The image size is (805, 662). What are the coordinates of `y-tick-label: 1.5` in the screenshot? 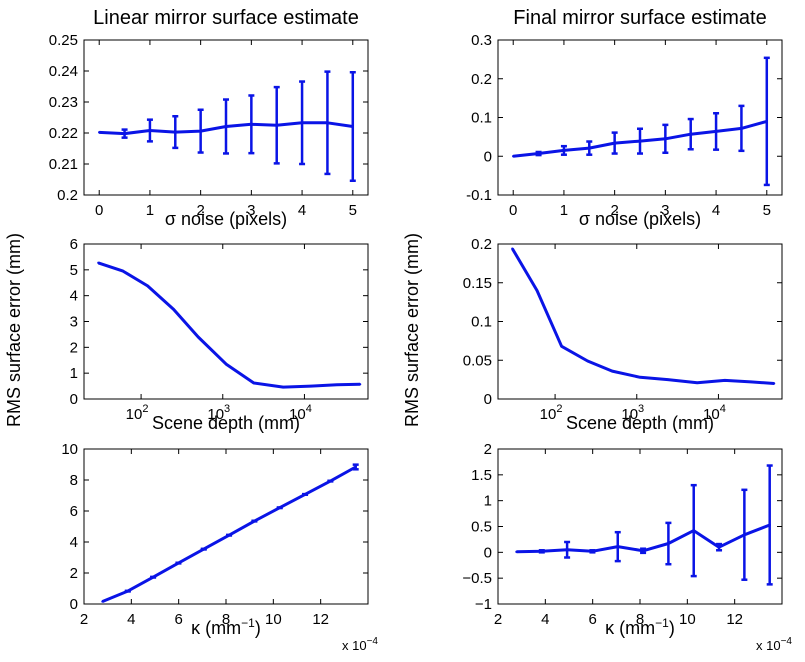 It's located at (481, 475).